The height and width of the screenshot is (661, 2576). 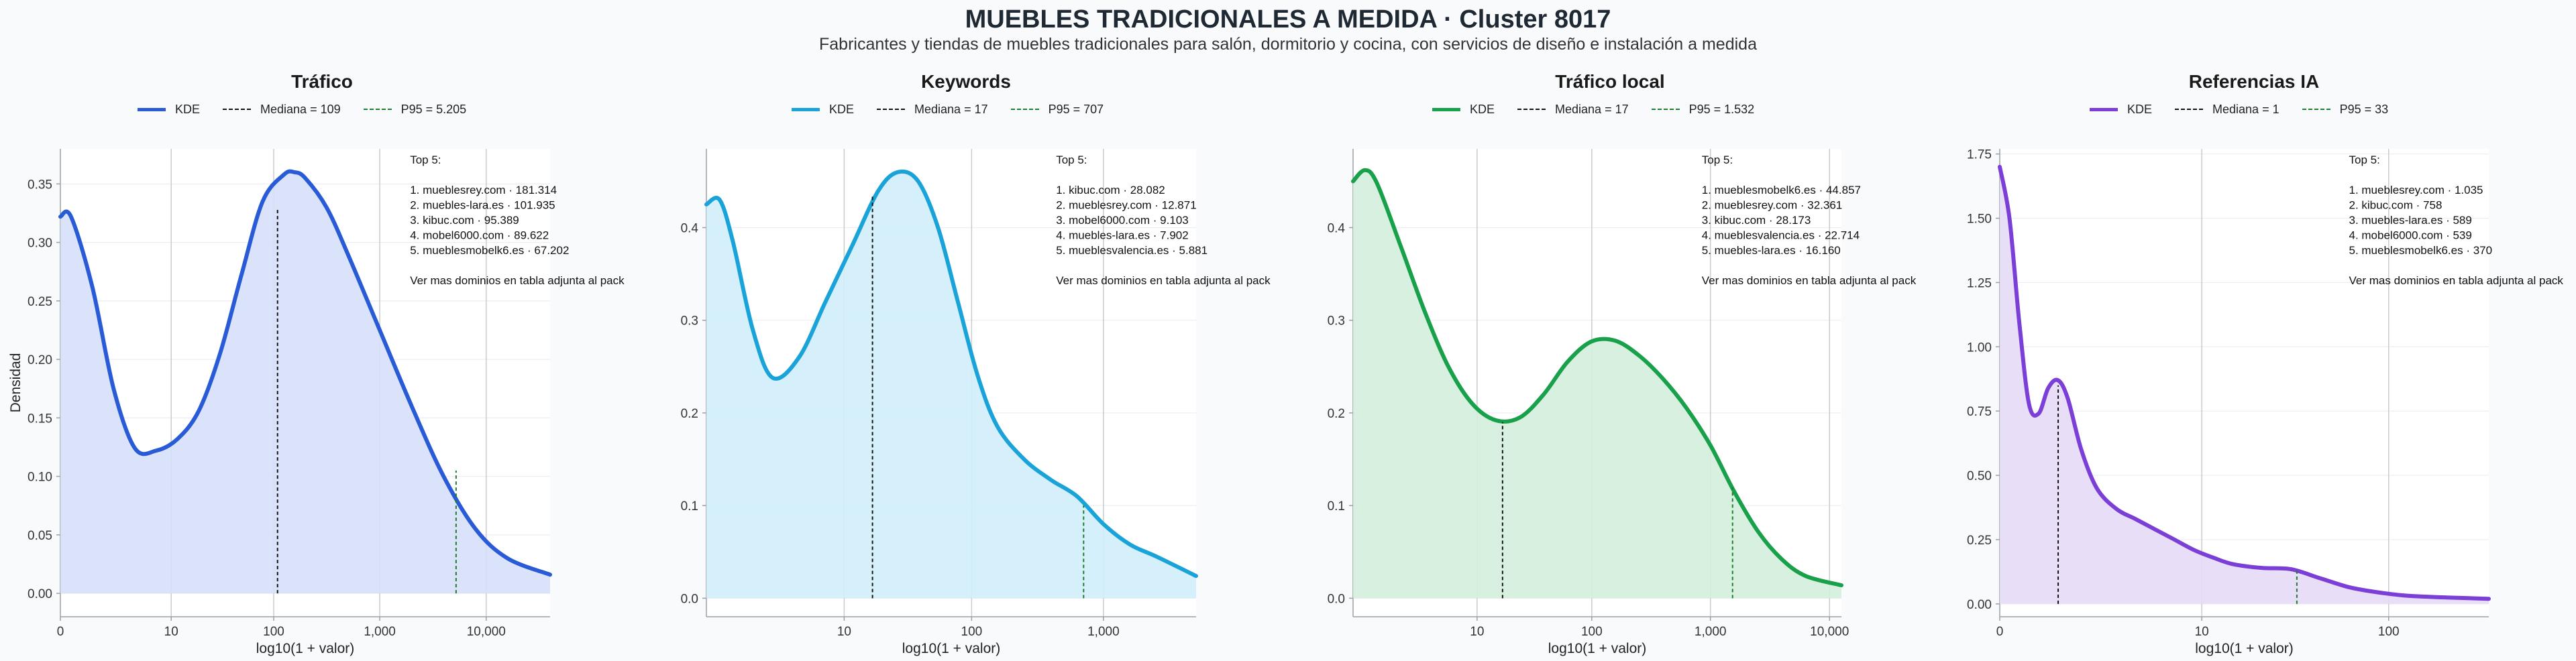 What do you see at coordinates (1979, 476) in the screenshot?
I see `y-tick-label: 0.50` at bounding box center [1979, 476].